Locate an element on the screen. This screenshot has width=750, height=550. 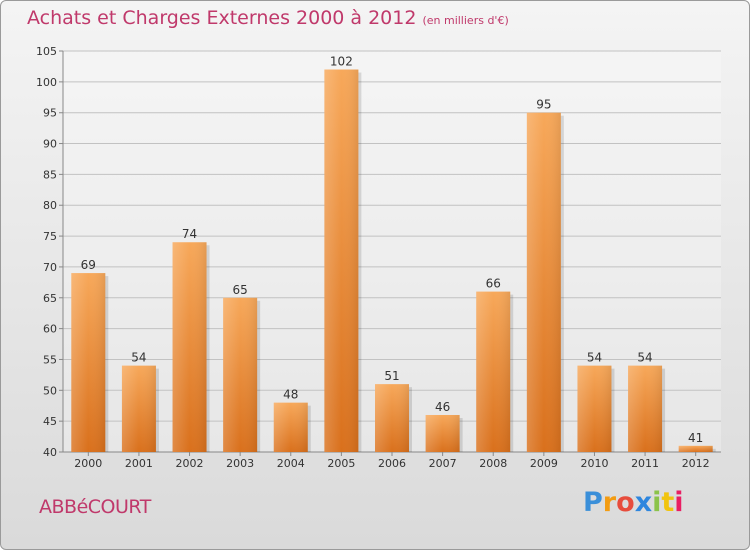
y-tick-label: 85 is located at coordinates (50, 174).